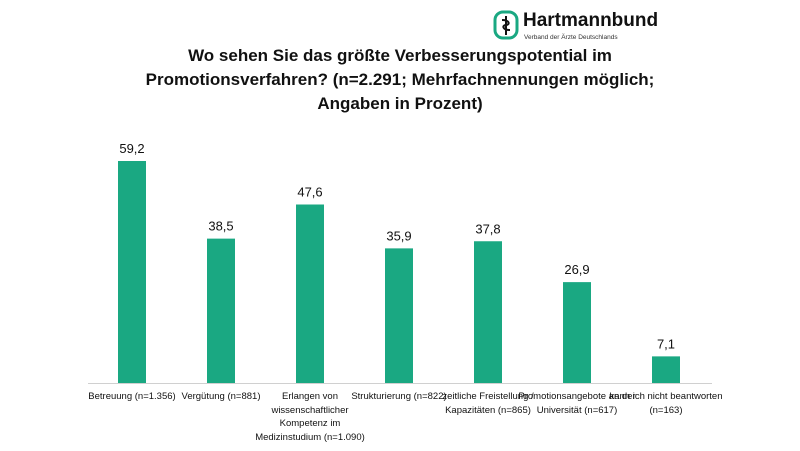  What do you see at coordinates (576, 269) in the screenshot?
I see `data-label: 26,9` at bounding box center [576, 269].